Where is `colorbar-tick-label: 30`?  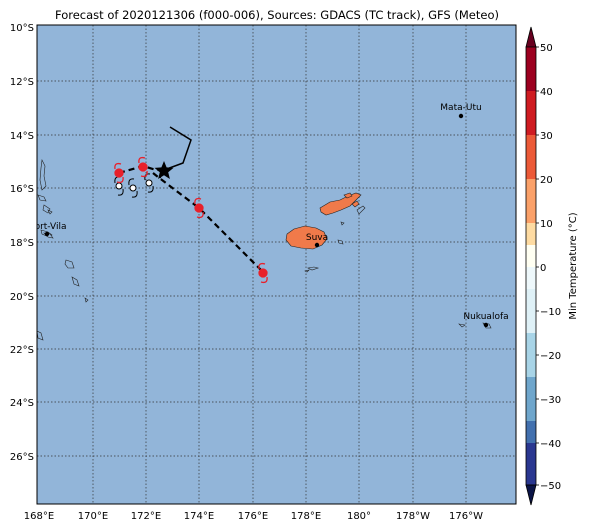 colorbar-tick-label: 30 is located at coordinates (546, 136).